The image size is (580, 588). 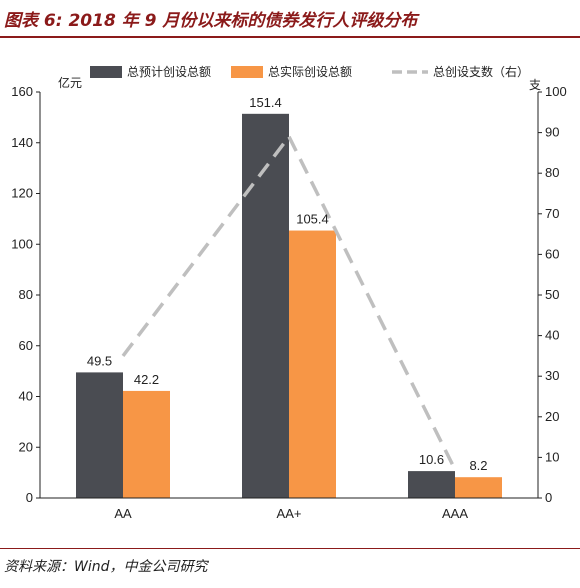 I want to click on right-axis: 0 10 20 30 40 50 60 70 80 90 100 支, so click(x=548, y=291).